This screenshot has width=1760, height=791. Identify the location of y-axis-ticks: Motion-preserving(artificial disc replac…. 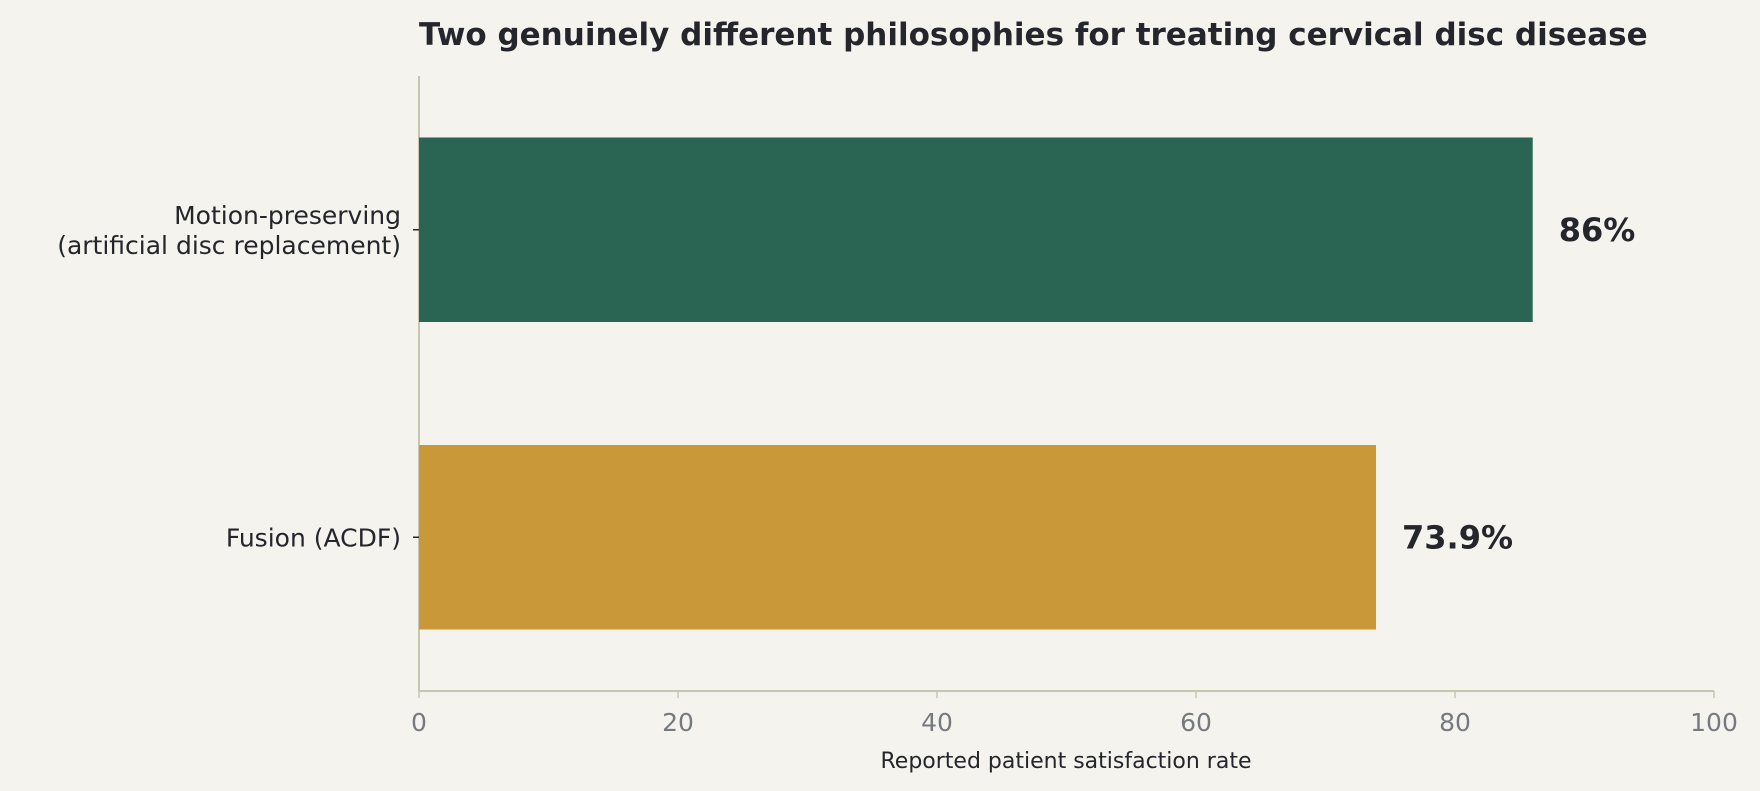
(238, 376).